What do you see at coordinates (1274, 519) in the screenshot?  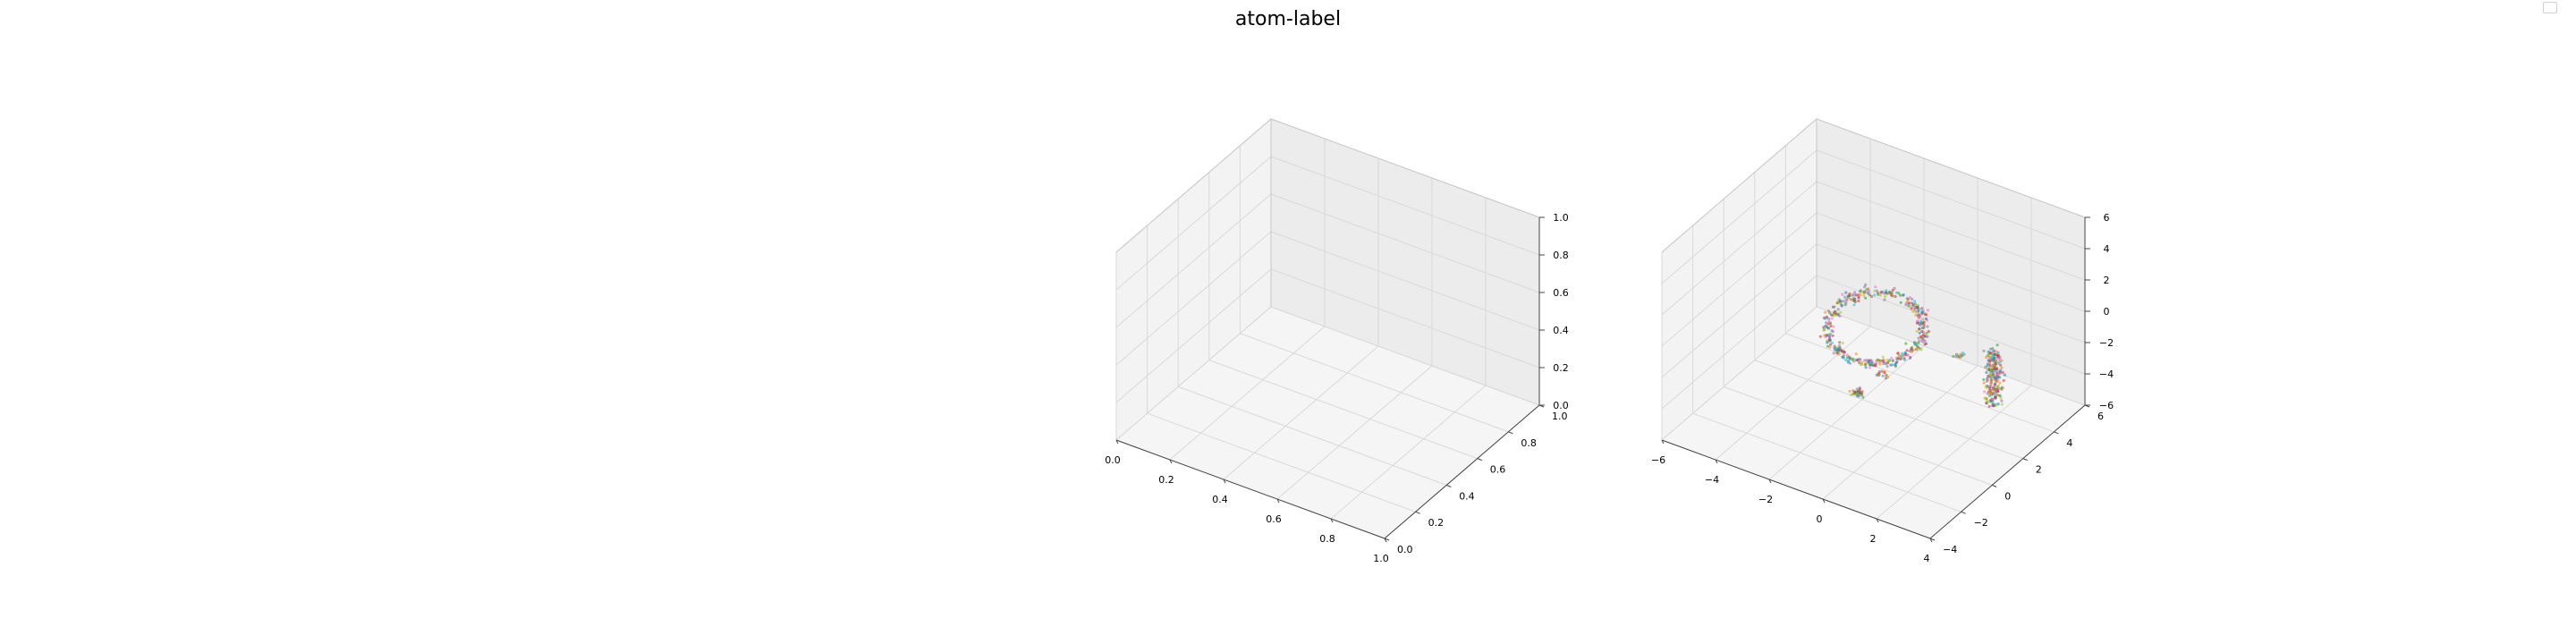 I see `x-tick-label: 0.6` at bounding box center [1274, 519].